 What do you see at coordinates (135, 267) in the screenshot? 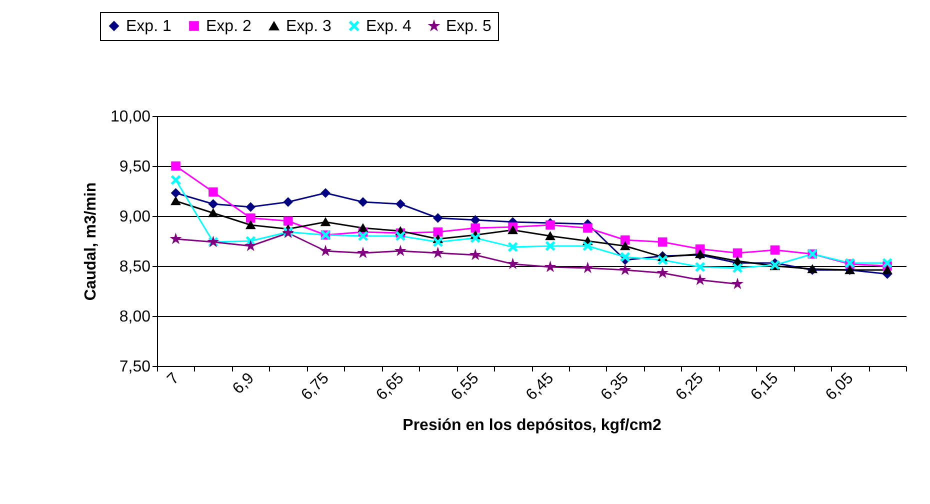
I see `y-tick-label: 8,50` at bounding box center [135, 267].